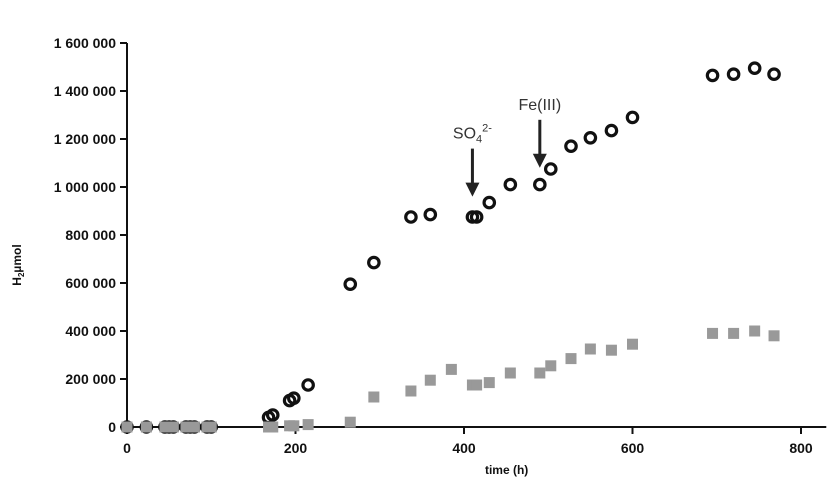 Image resolution: width=835 pixels, height=484 pixels. What do you see at coordinates (127, 448) in the screenshot?
I see `x-tick-label: 0` at bounding box center [127, 448].